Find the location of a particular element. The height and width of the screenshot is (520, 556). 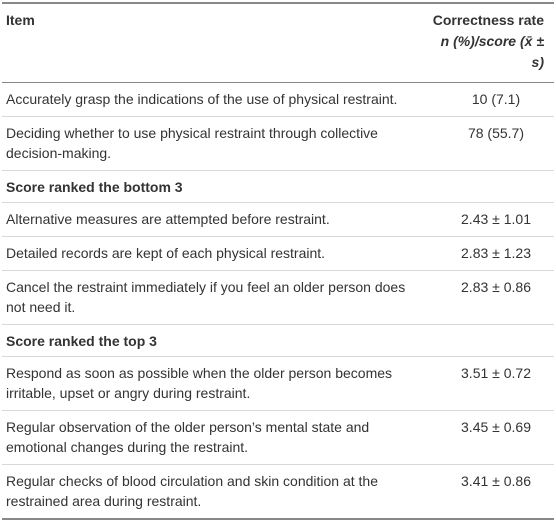

section-heading: Score ranked the bottom 3 is located at coordinates (278, 186).